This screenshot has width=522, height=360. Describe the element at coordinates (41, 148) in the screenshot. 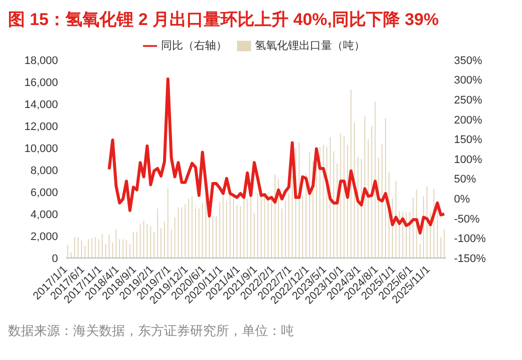

I see `y-tick-label: 10,000` at that location.